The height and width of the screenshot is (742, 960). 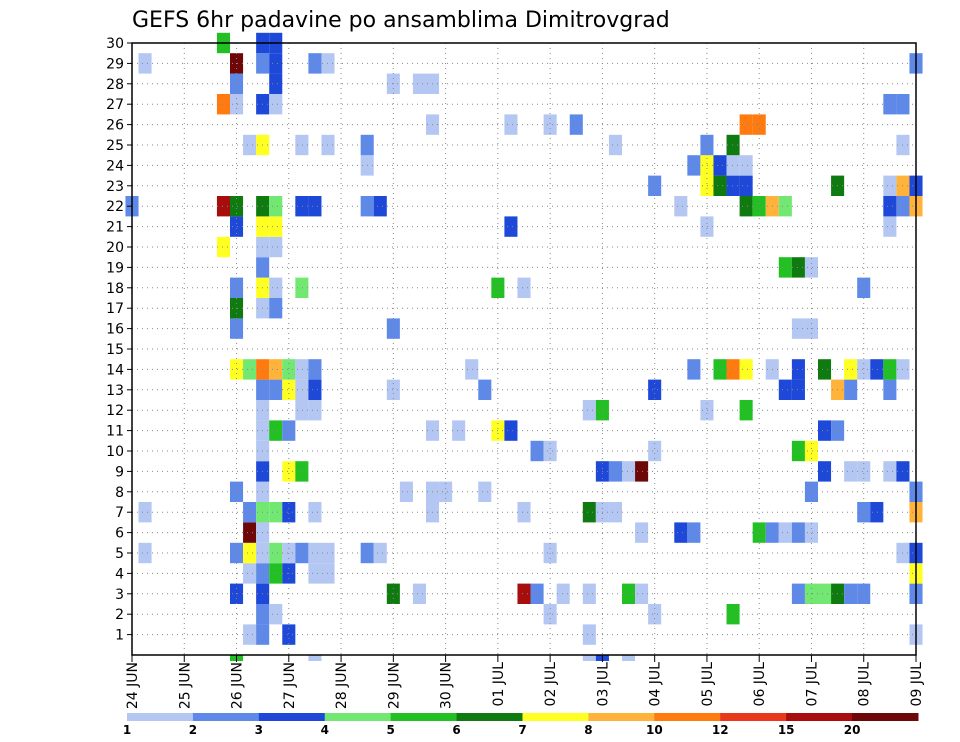 What do you see at coordinates (115, 187) in the screenshot?
I see `y-tick-label: 23` at bounding box center [115, 187].